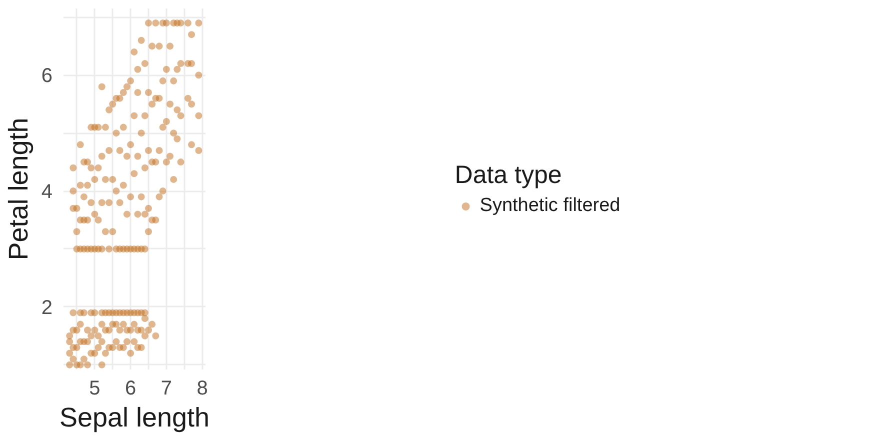 The image size is (875, 439). Describe the element at coordinates (46, 192) in the screenshot. I see `y-tick-label: 4` at that location.